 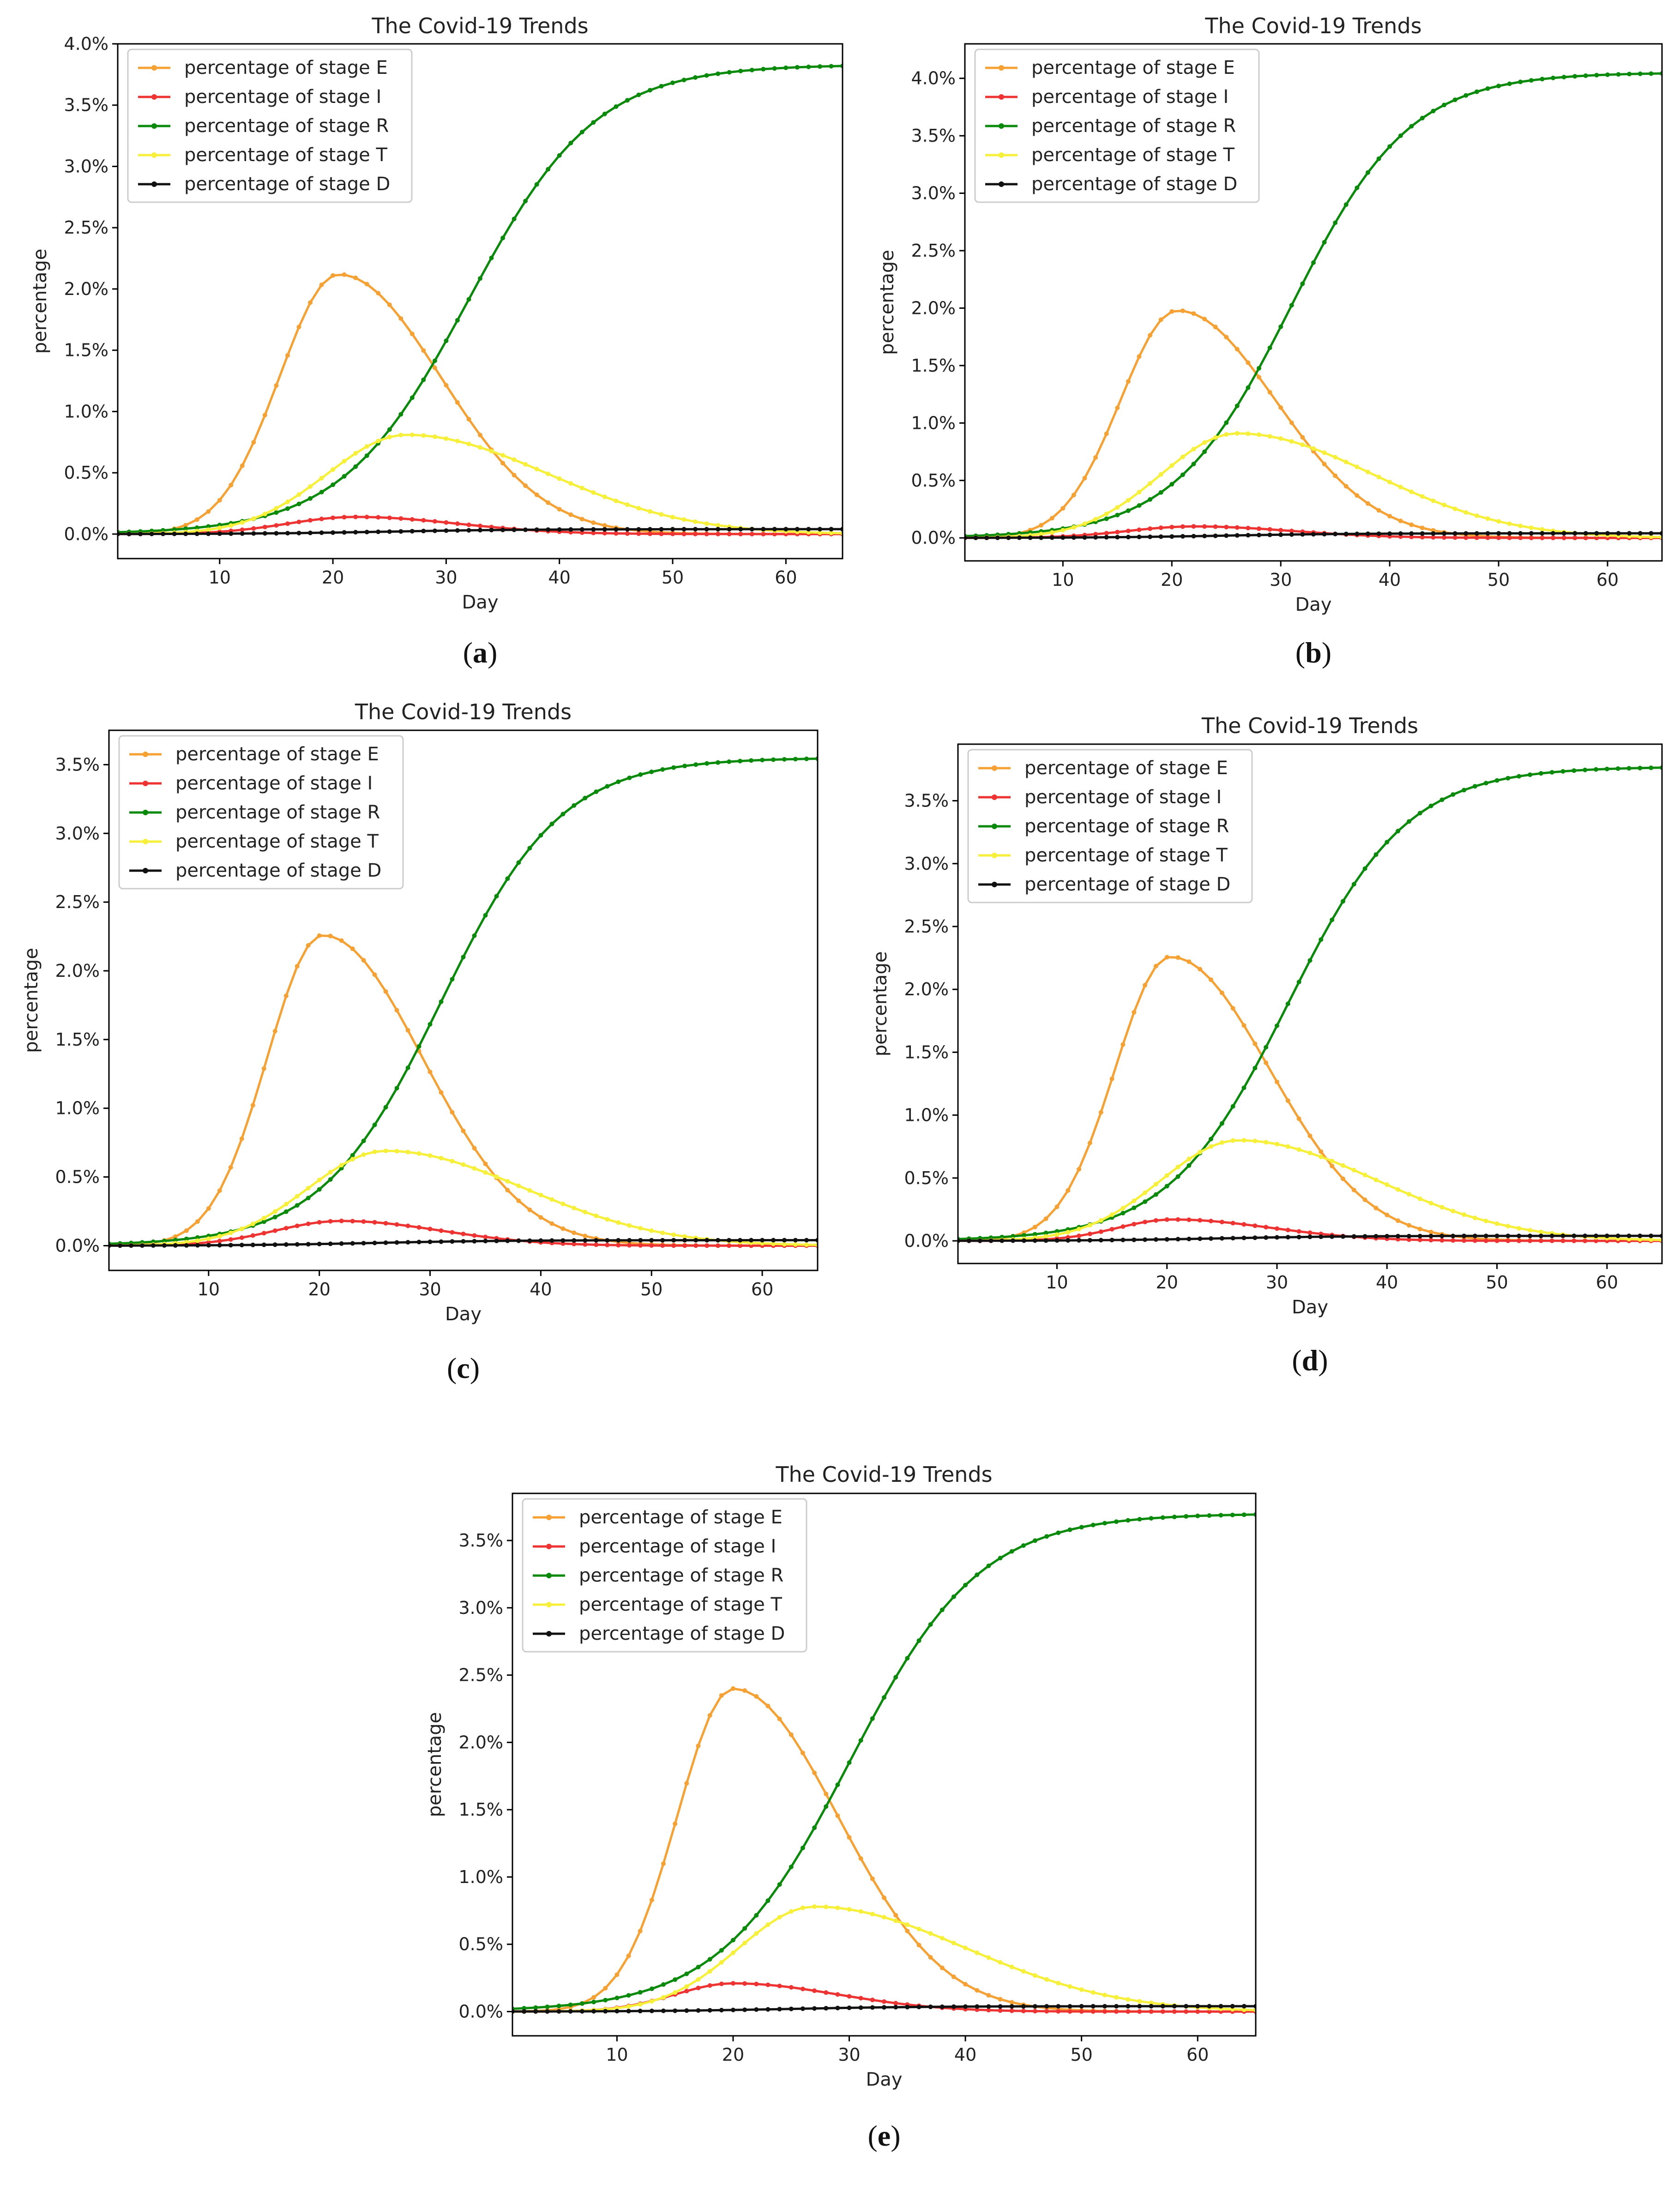 What do you see at coordinates (681, 1575) in the screenshot?
I see `legend-label: percentage of stage R` at bounding box center [681, 1575].